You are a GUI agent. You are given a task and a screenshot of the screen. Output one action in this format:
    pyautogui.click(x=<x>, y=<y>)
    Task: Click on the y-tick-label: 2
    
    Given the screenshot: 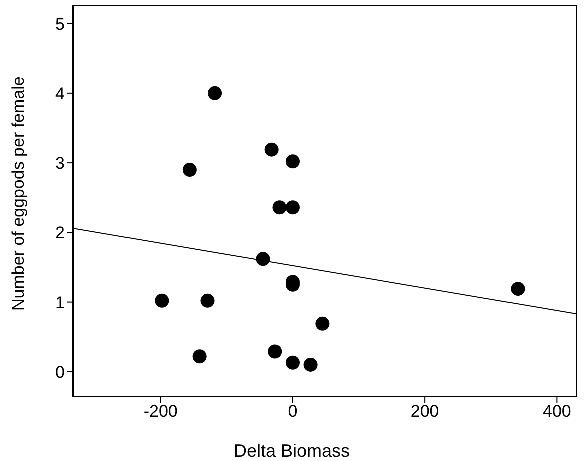 What is the action you would take?
    pyautogui.click(x=60, y=233)
    